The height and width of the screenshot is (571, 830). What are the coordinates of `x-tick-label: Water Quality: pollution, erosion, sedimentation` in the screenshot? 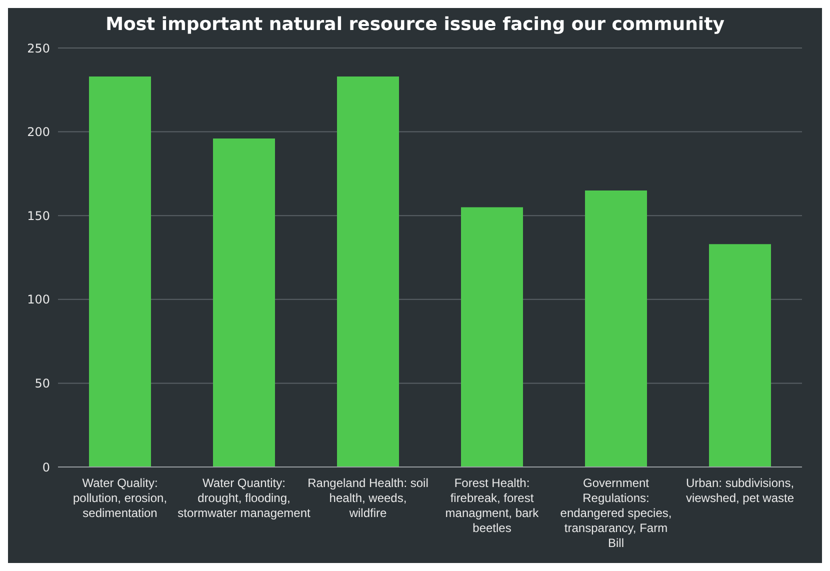 It's located at (120, 498).